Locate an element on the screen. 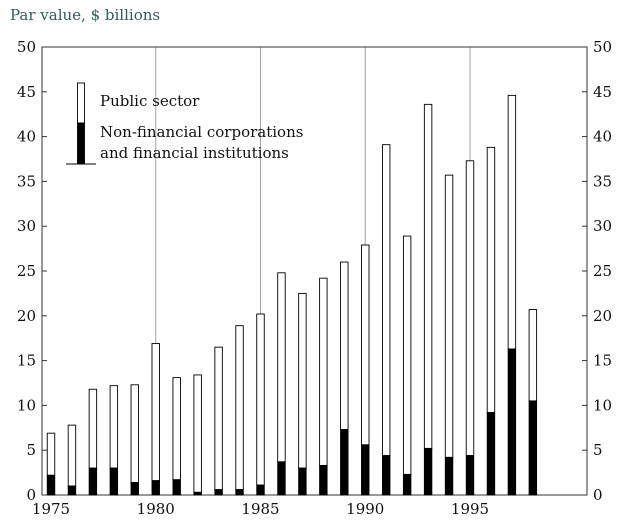 The width and height of the screenshot is (620, 526). x-tick-label-1975: 1975 is located at coordinates (51, 509).